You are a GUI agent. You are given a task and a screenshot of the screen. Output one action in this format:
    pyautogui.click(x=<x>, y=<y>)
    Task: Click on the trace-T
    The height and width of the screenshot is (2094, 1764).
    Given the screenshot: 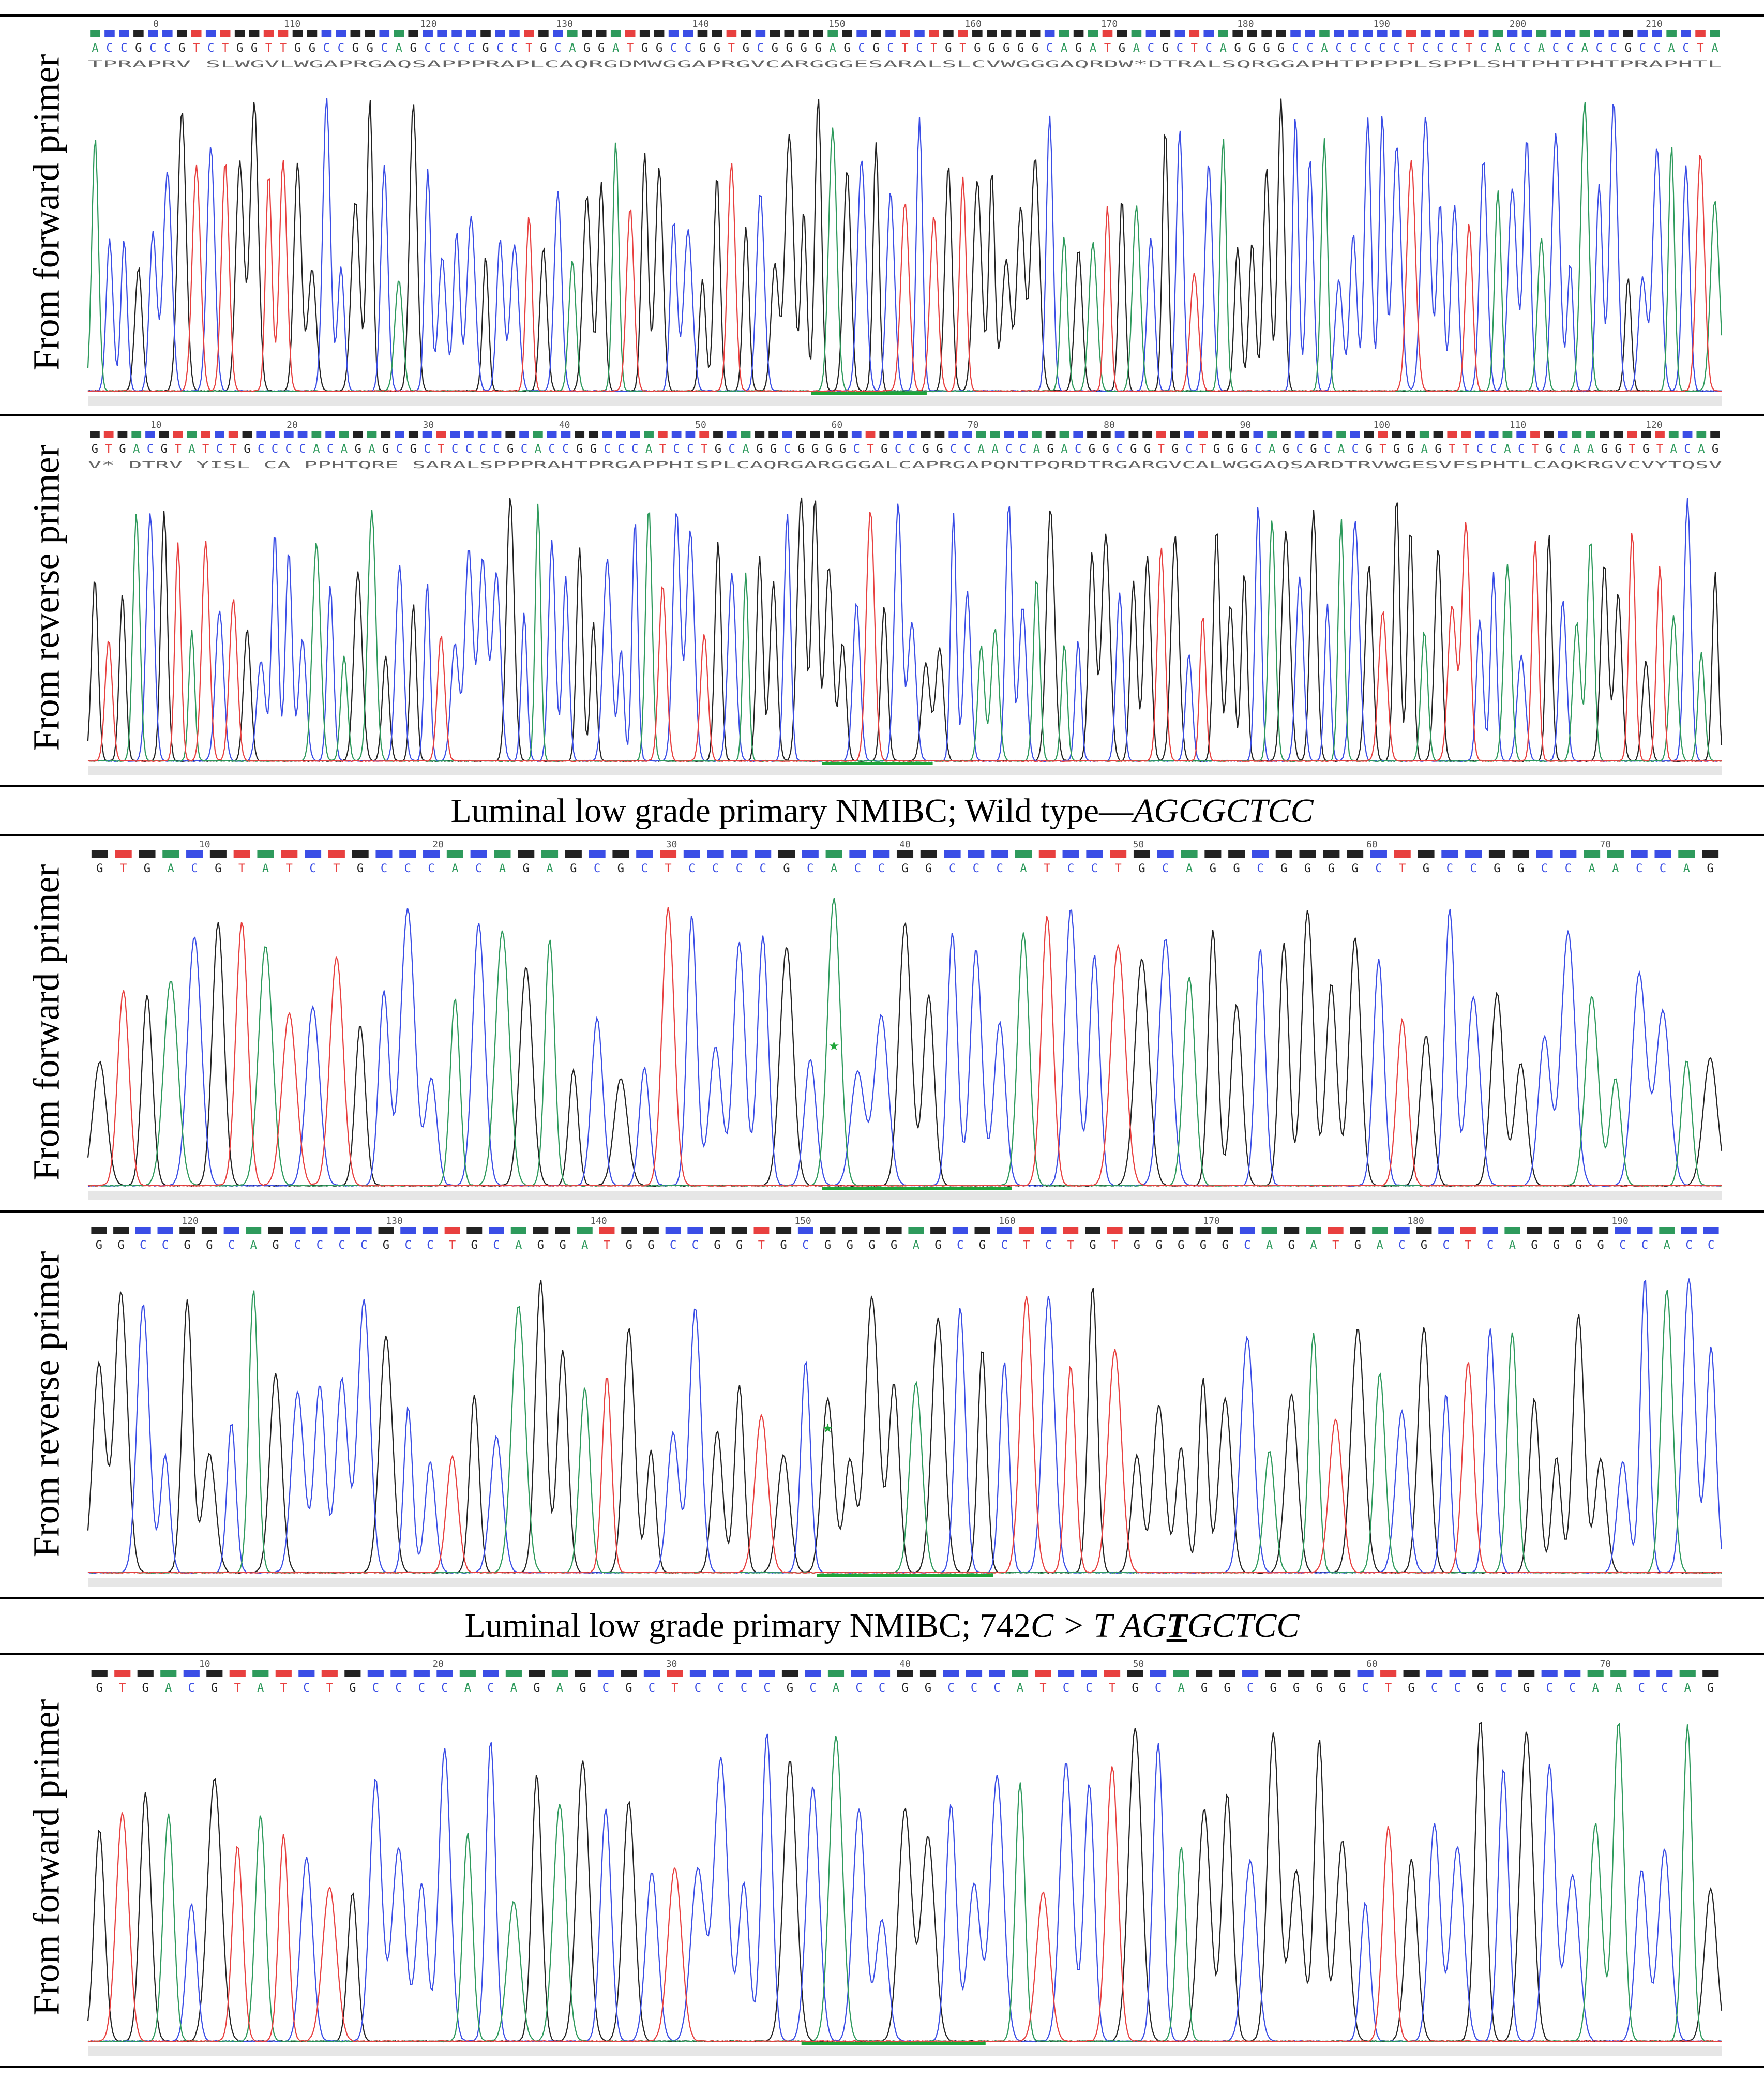 What is the action you would take?
    pyautogui.click(x=904, y=1047)
    